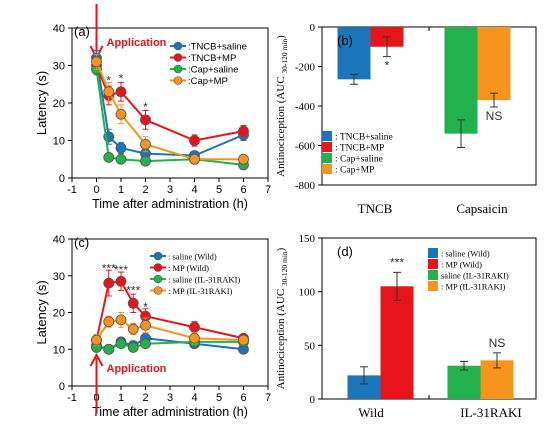  Describe the element at coordinates (217, 47) in the screenshot. I see `legend-label: :TNCB+saline` at that location.